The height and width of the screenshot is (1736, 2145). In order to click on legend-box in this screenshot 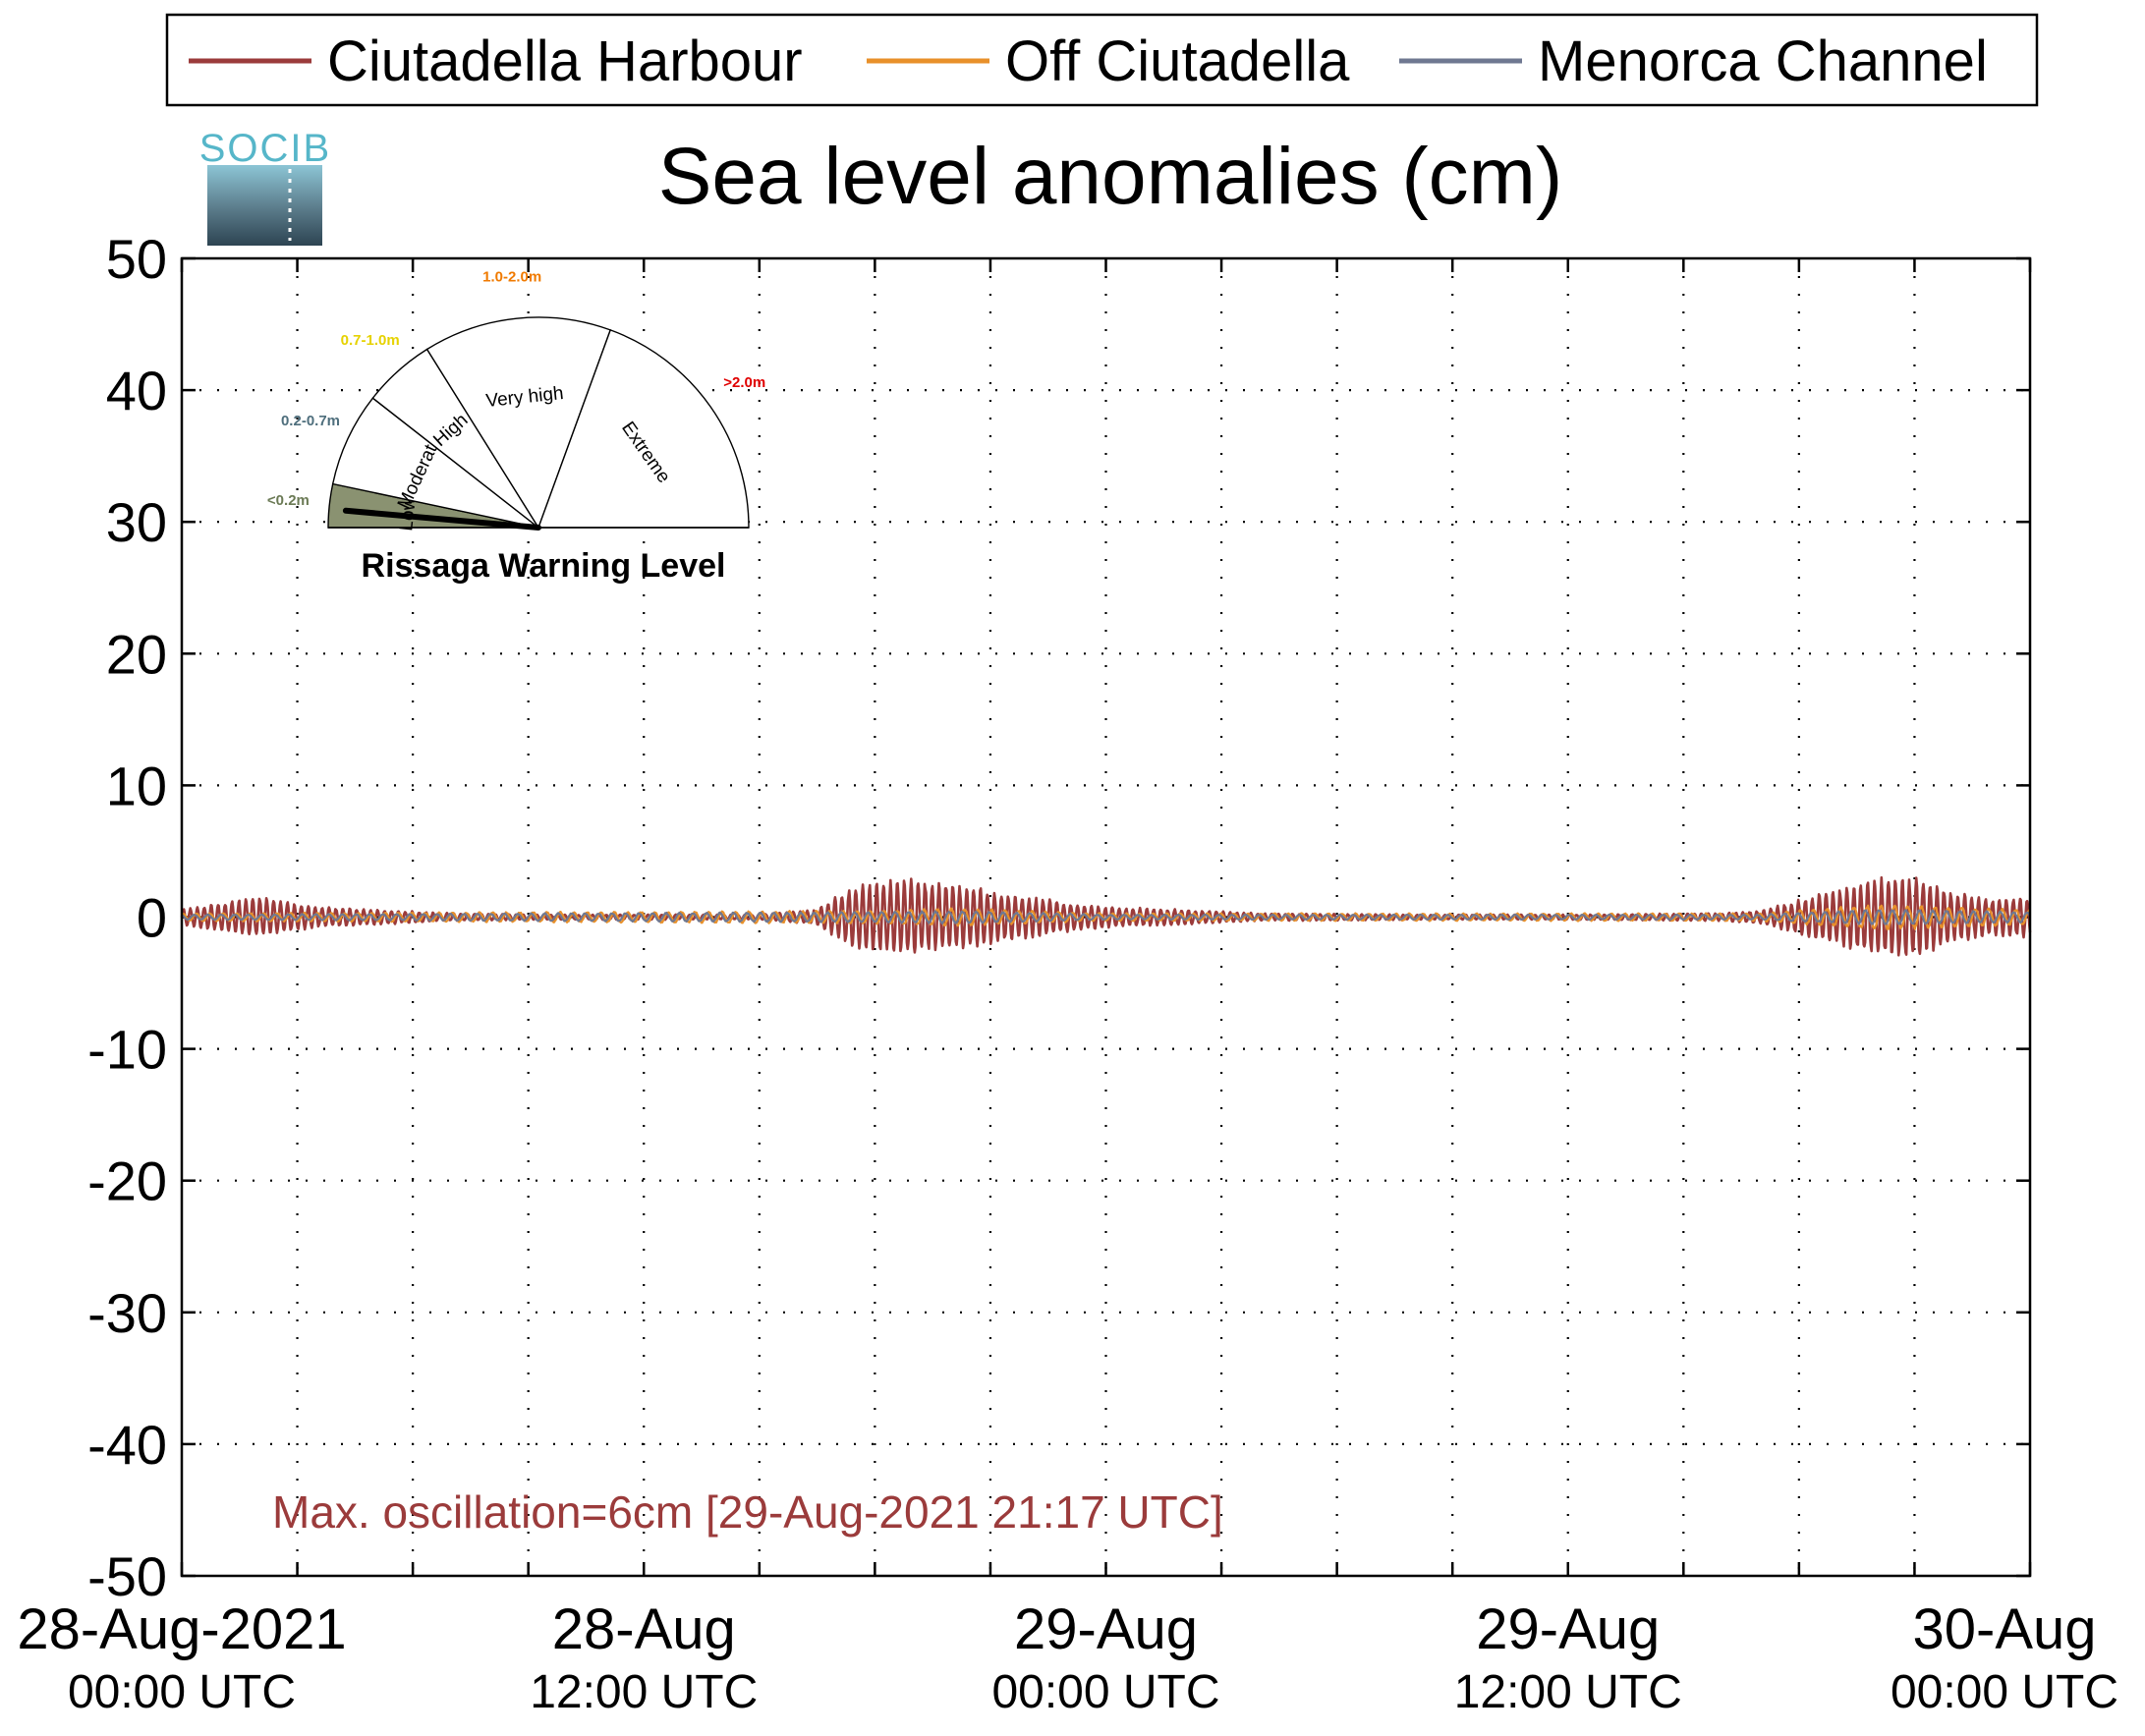, I will do `click(1102, 60)`.